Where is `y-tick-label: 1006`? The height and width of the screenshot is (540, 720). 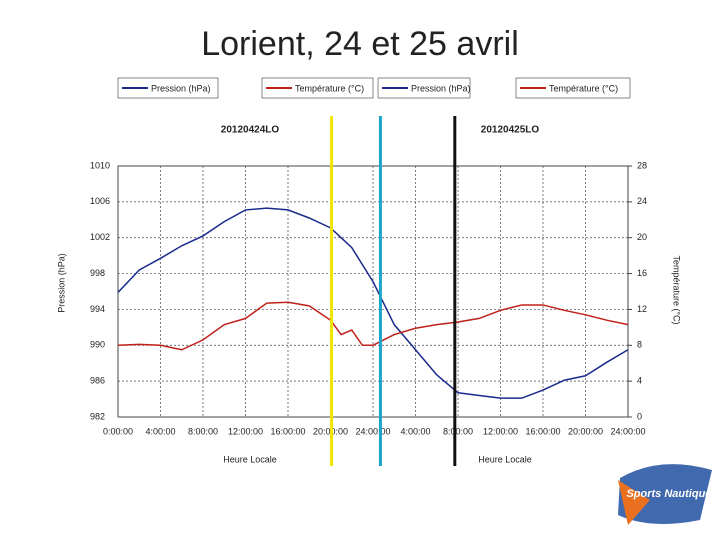 y-tick-label: 1006 is located at coordinates (100, 201).